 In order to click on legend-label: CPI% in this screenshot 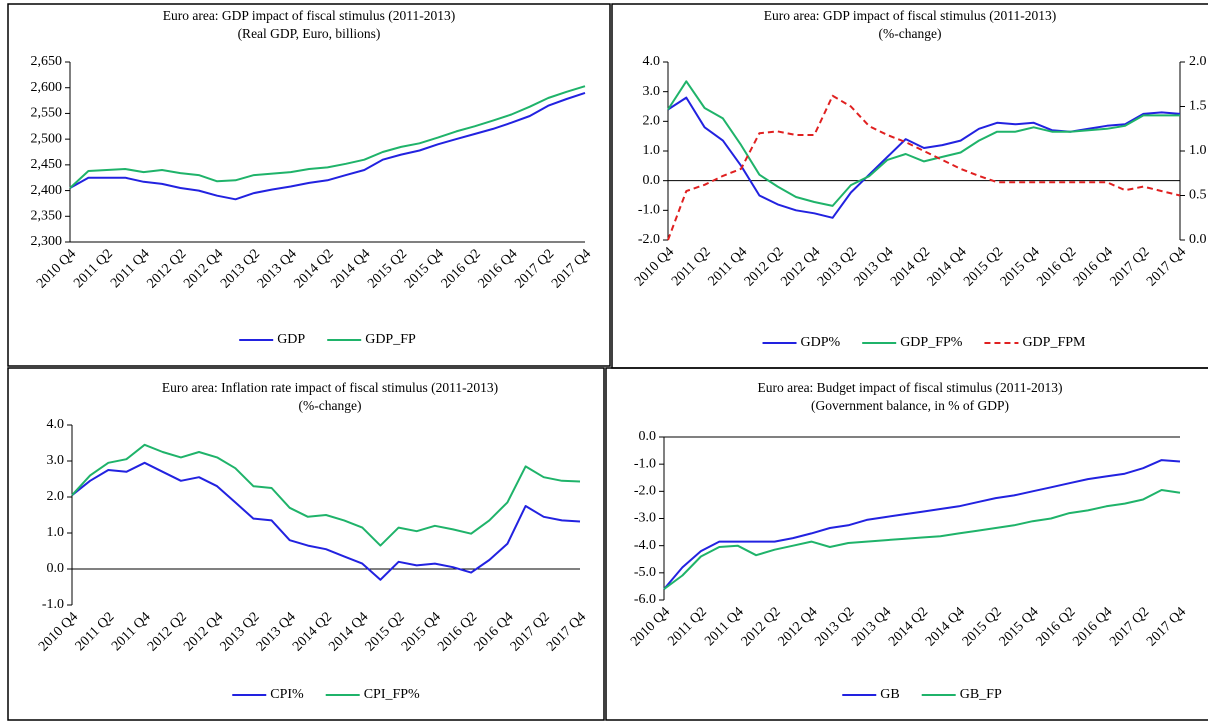, I will do `click(287, 694)`.